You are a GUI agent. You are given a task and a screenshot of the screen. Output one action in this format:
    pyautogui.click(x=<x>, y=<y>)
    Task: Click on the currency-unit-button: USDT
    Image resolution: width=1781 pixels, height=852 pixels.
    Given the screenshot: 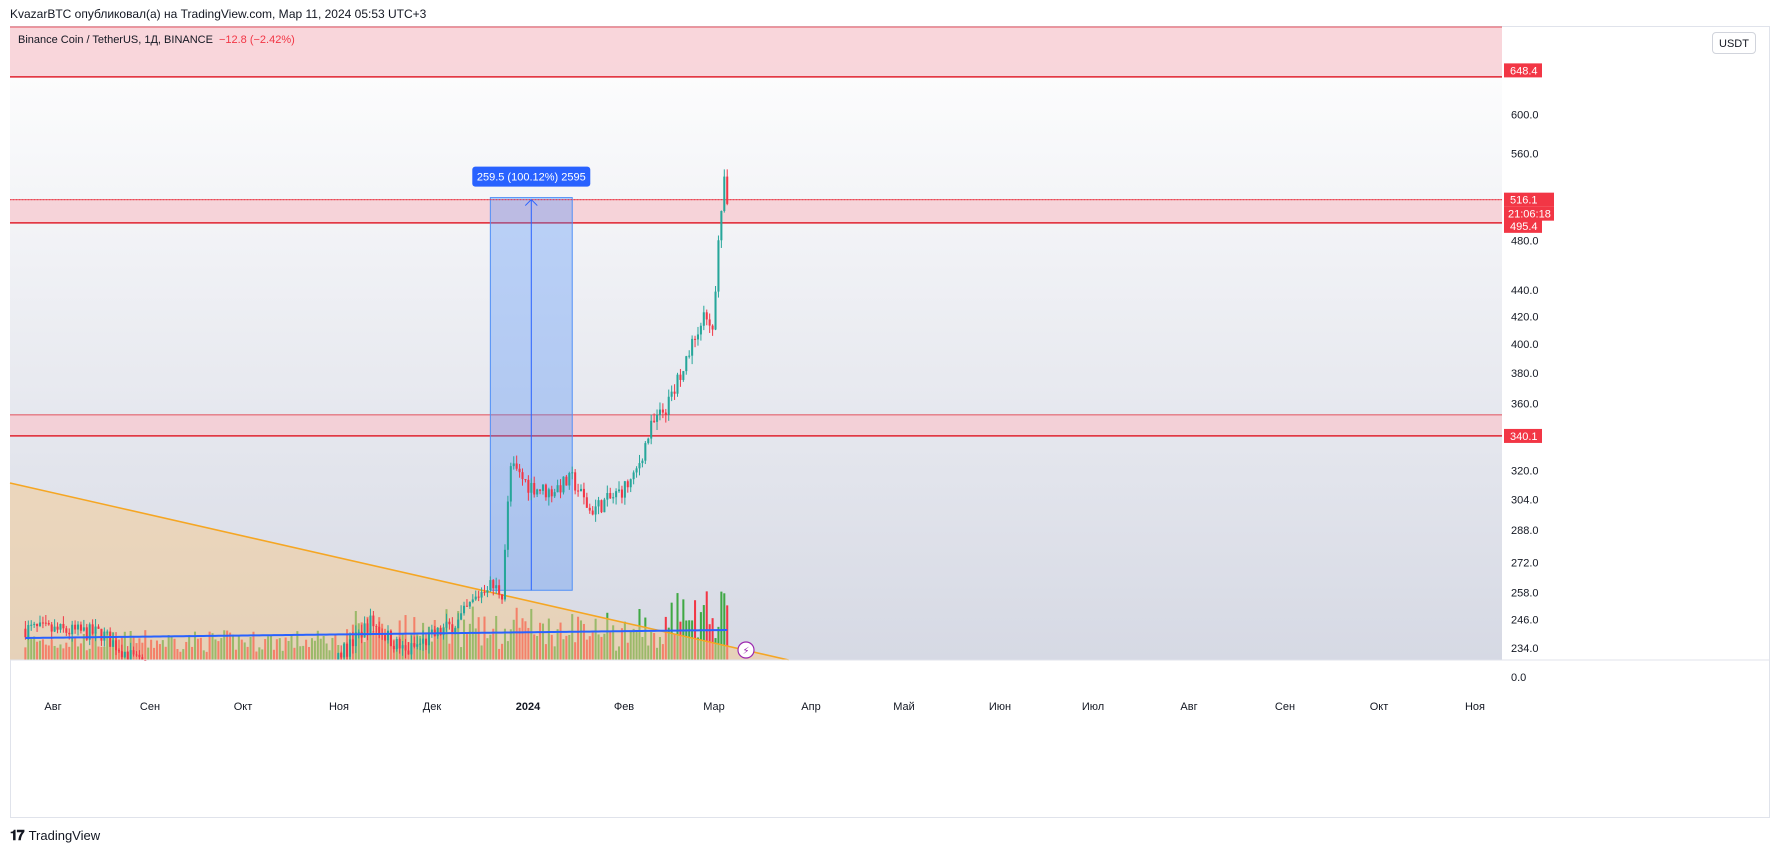 What is the action you would take?
    pyautogui.click(x=1734, y=43)
    